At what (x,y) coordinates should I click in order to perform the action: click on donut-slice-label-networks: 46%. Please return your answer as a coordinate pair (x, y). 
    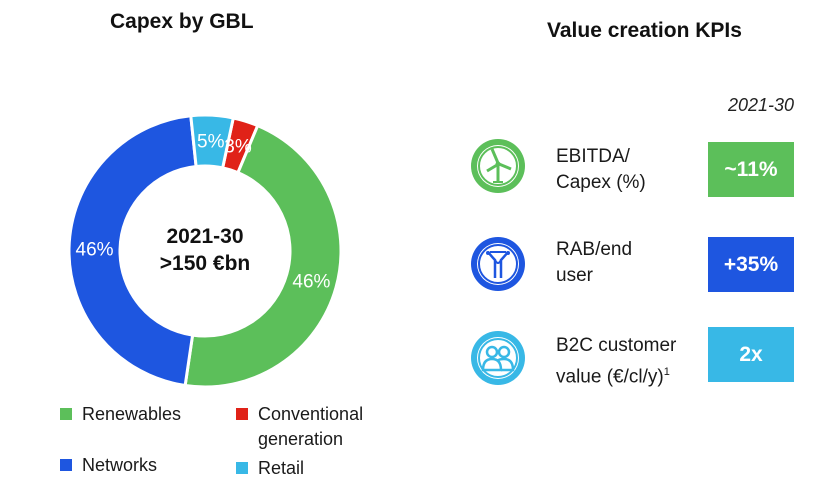
    Looking at the image, I should click on (95, 250).